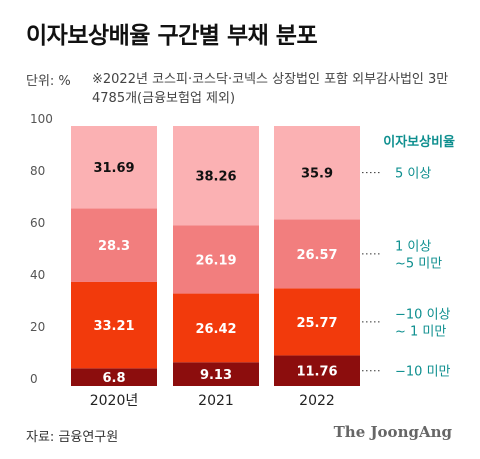 Image resolution: width=480 pixels, height=459 pixels. I want to click on series-label: 5 이상, so click(413, 174).